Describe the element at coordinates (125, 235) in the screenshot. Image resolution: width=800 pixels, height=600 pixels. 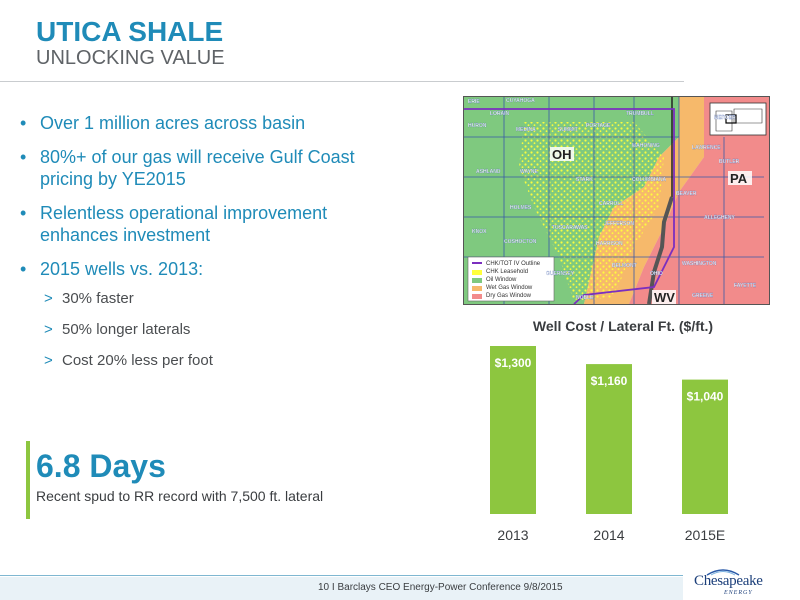
I see `bullet-text: enhances investment` at that location.